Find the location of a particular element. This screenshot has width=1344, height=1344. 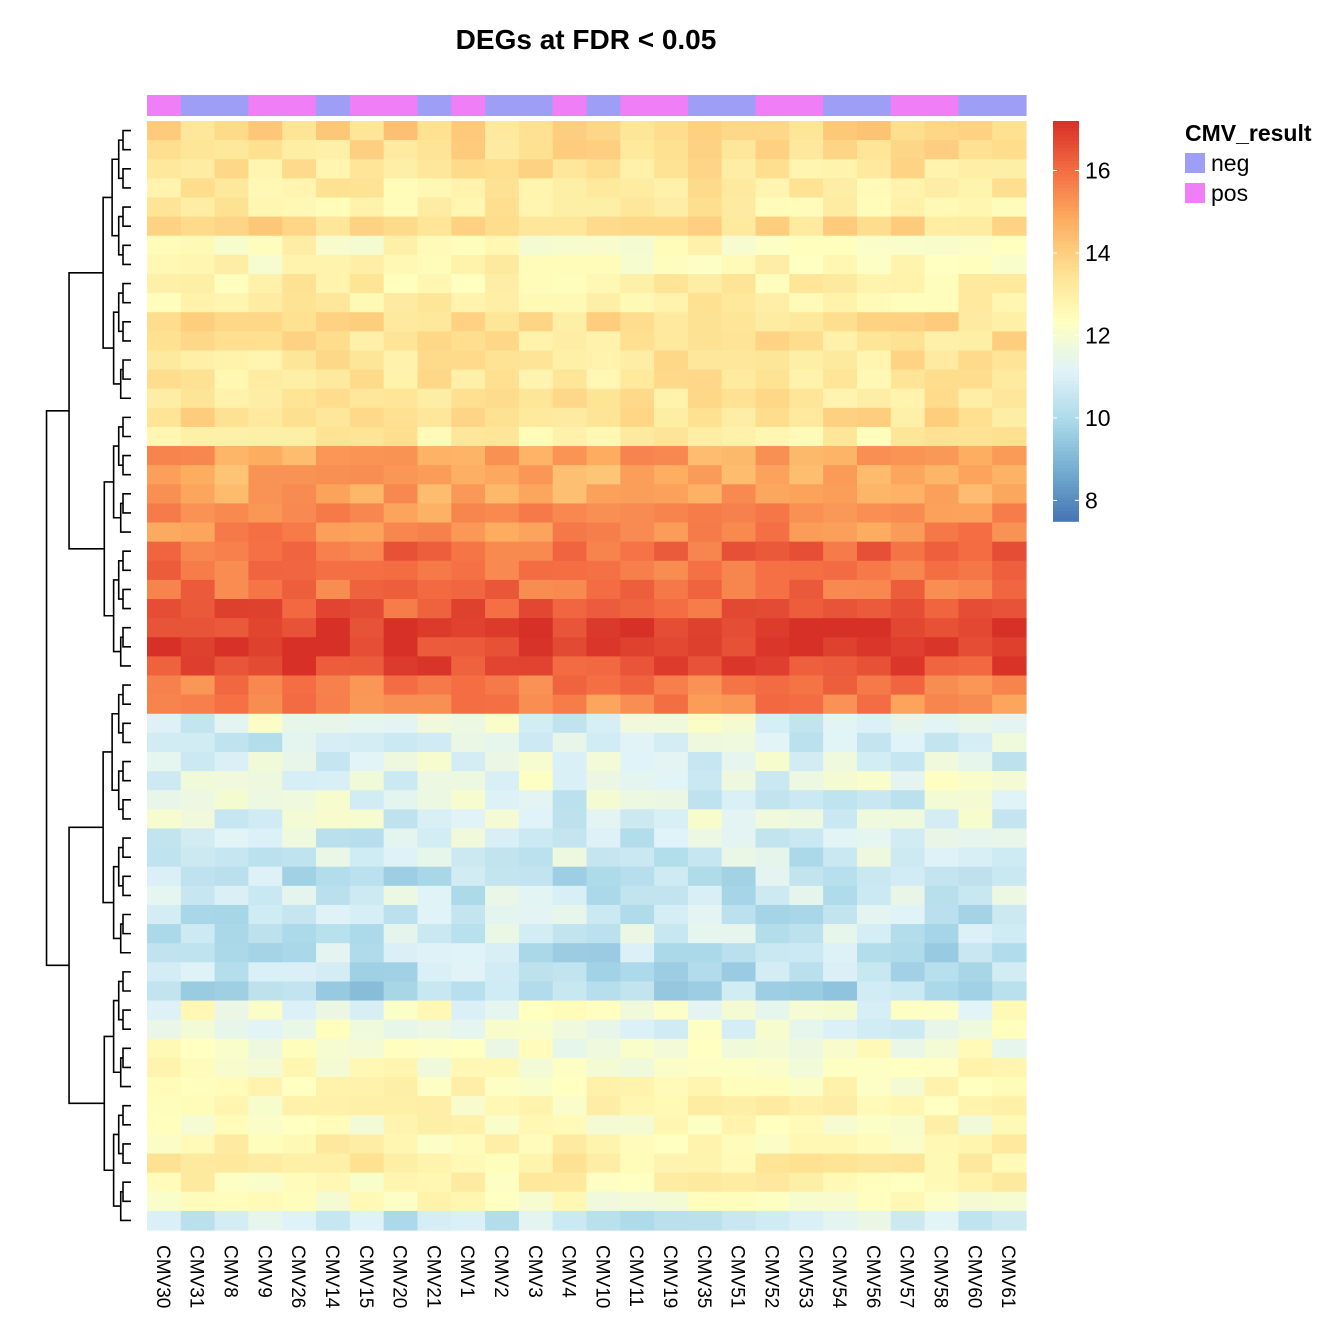

column-label: CMV15 is located at coordinates (365, 1276).